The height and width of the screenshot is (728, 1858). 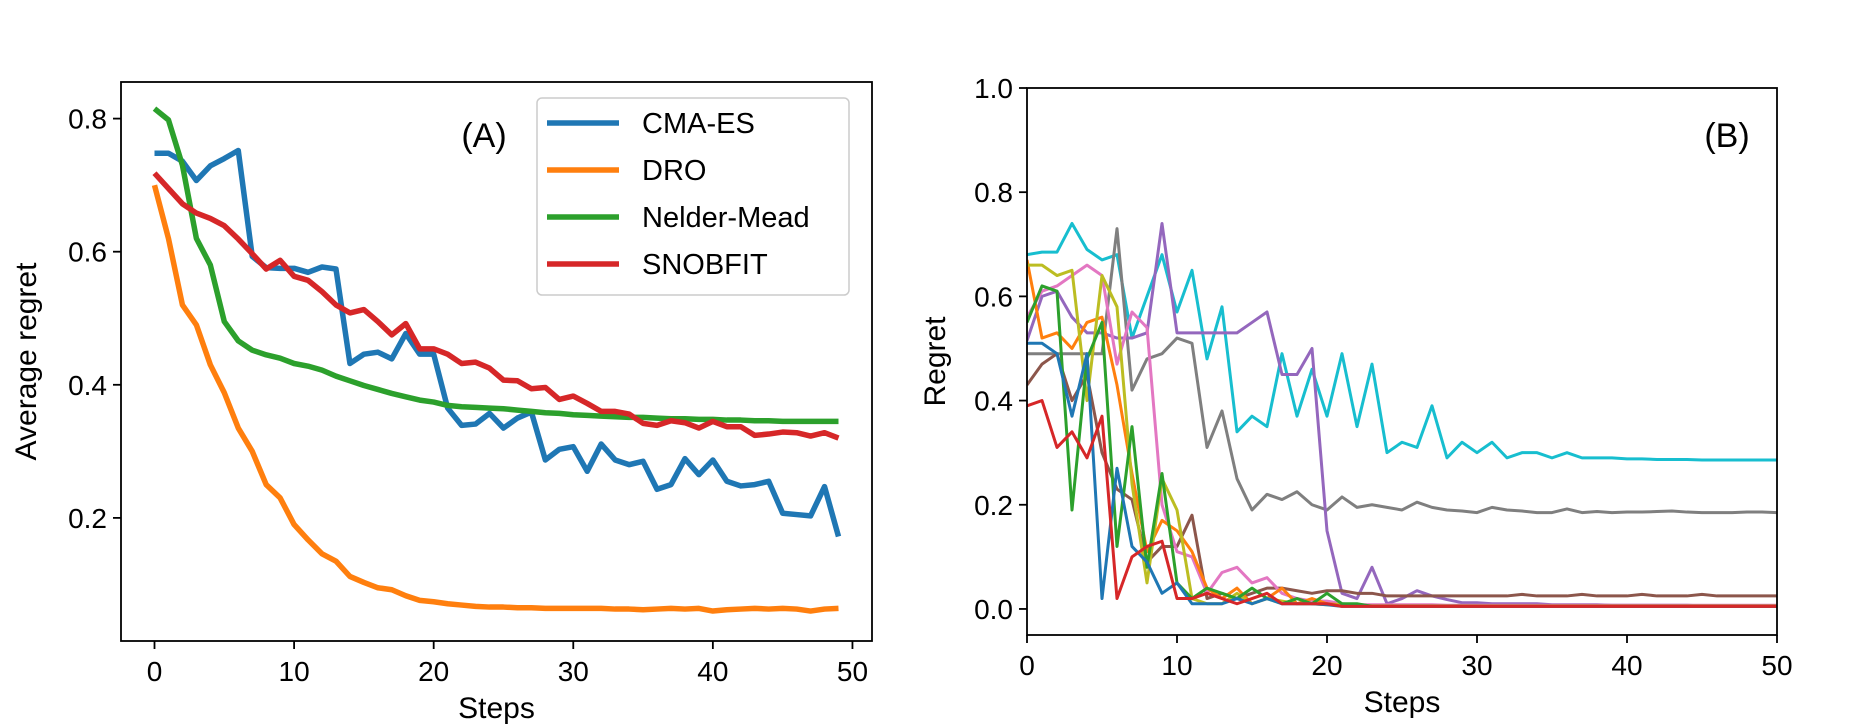 I want to click on legend-entry-label: Nelder-Mead, so click(x=726, y=218).